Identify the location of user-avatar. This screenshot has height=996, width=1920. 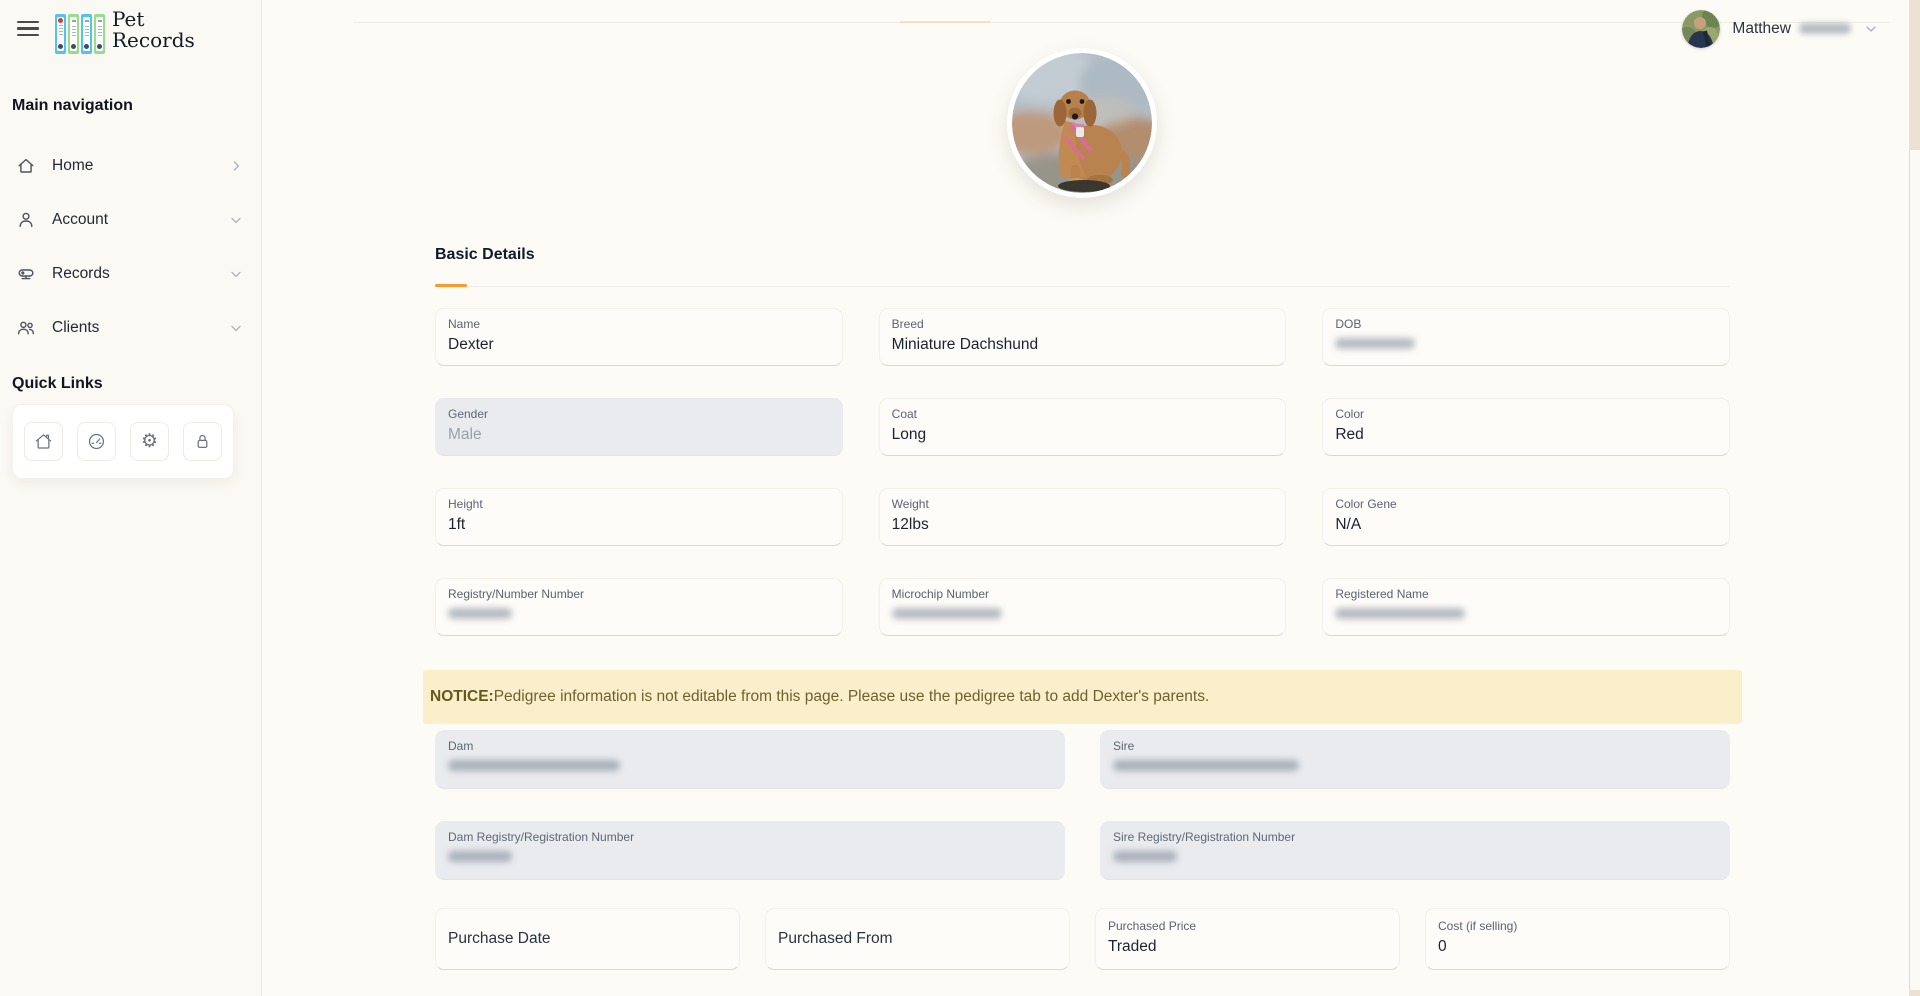
(1701, 29).